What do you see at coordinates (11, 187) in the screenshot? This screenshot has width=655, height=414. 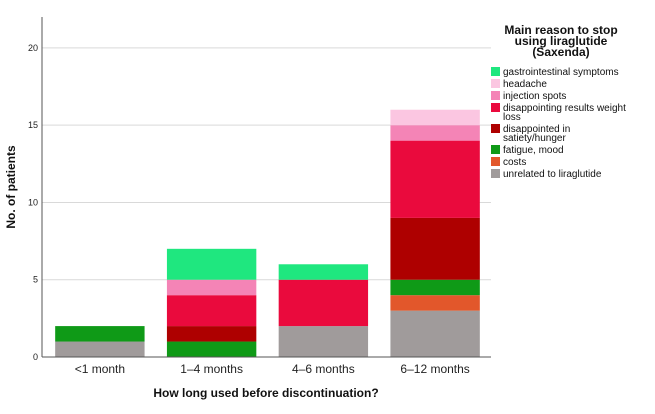 I see `y-axis-title: No. of patients` at bounding box center [11, 187].